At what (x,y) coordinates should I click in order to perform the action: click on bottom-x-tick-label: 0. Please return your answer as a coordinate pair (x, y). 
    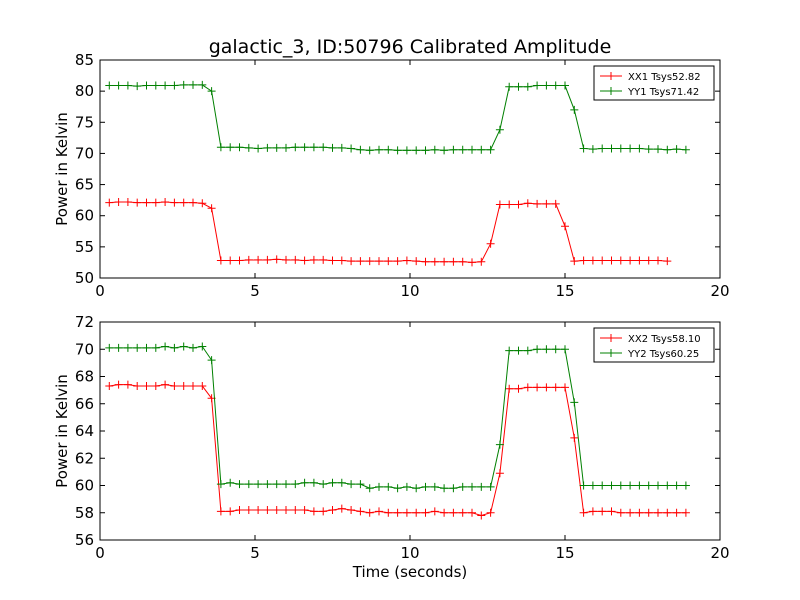
    Looking at the image, I should click on (100, 553).